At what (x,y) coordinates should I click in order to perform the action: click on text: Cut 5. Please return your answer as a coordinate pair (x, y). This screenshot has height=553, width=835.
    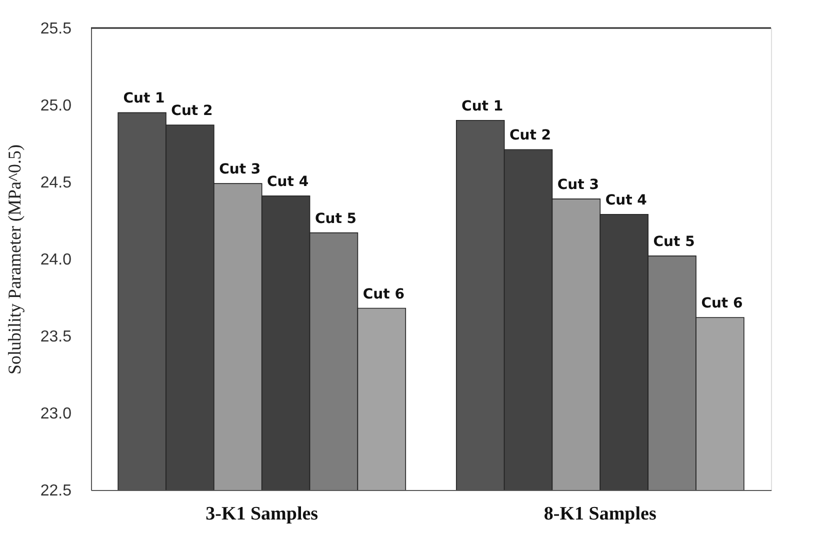
    Looking at the image, I should click on (674, 242).